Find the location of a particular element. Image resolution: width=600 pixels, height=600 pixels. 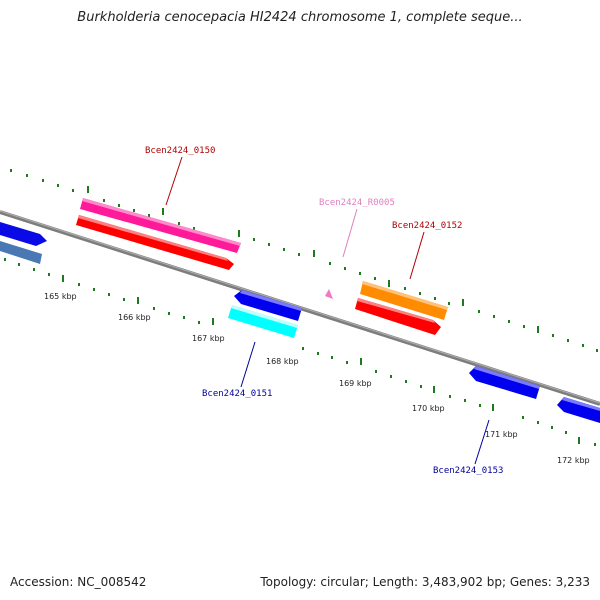

tick-label-168: 168 kbp is located at coordinates (282, 361).